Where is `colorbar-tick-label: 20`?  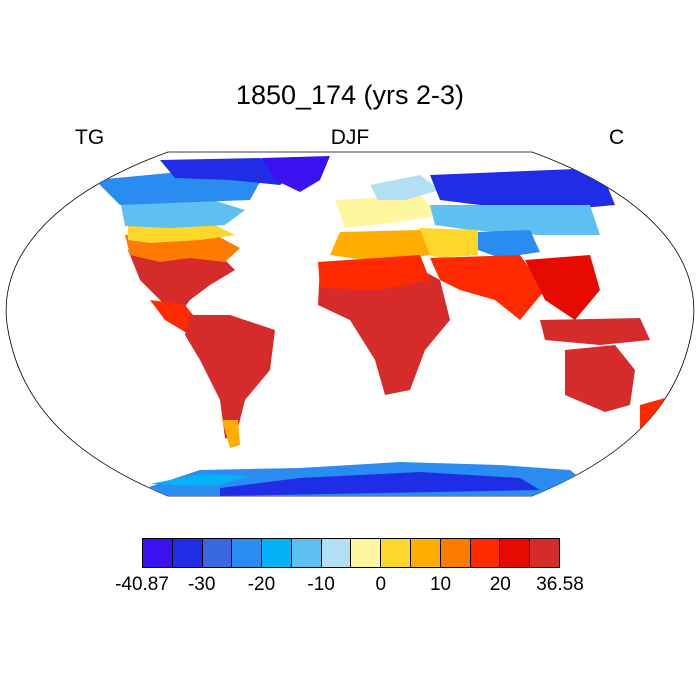
colorbar-tick-label: 20 is located at coordinates (500, 584).